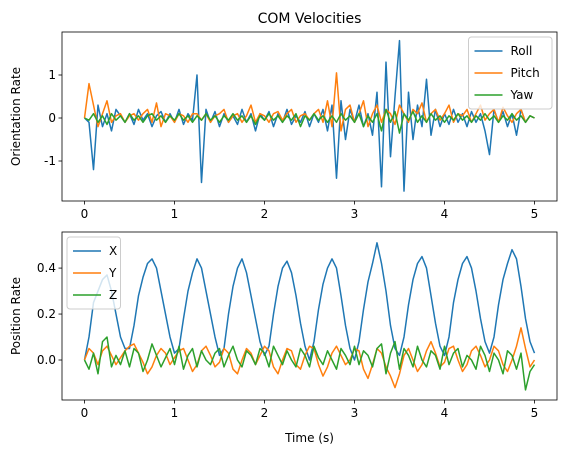 The height and width of the screenshot is (455, 567). What do you see at coordinates (46, 314) in the screenshot?
I see `y-tick-label: 0.2` at bounding box center [46, 314].